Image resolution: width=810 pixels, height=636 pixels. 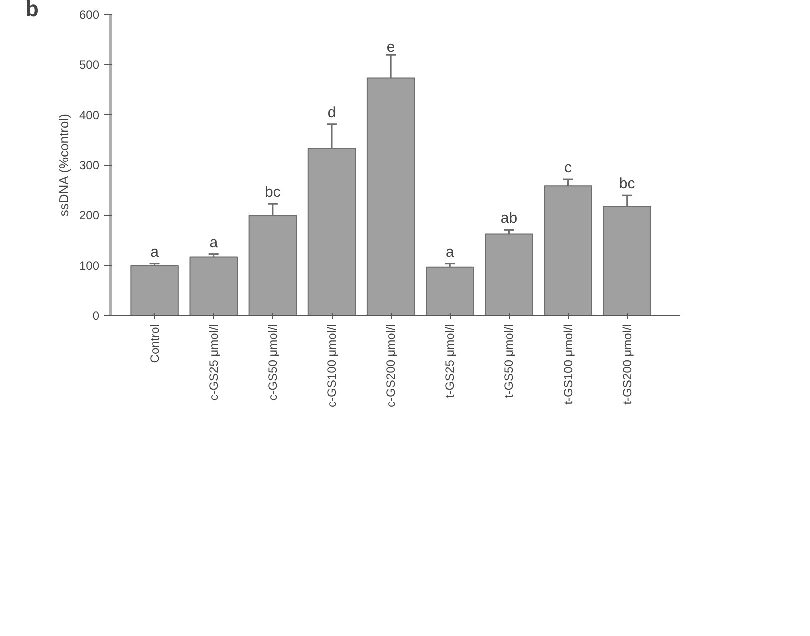 I want to click on x-tick-label: t-GS50 μmol/l, so click(x=509, y=361).